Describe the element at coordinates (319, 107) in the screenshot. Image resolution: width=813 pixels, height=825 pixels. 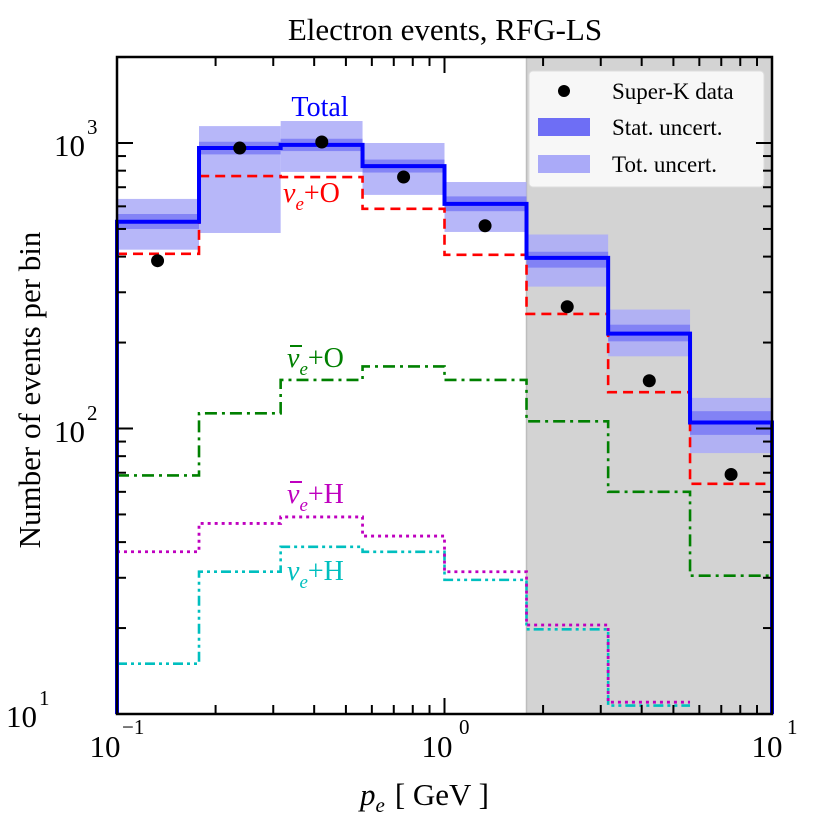
I see `label-total: Total` at that location.